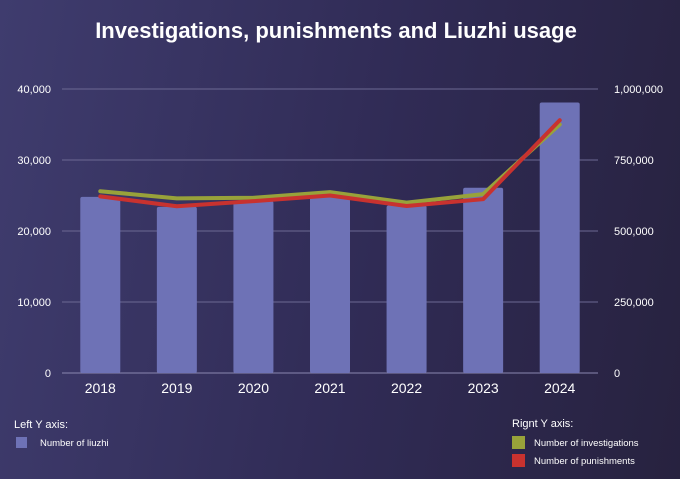 The width and height of the screenshot is (680, 479). I want to click on x-tick-label: 2023, so click(483, 388).